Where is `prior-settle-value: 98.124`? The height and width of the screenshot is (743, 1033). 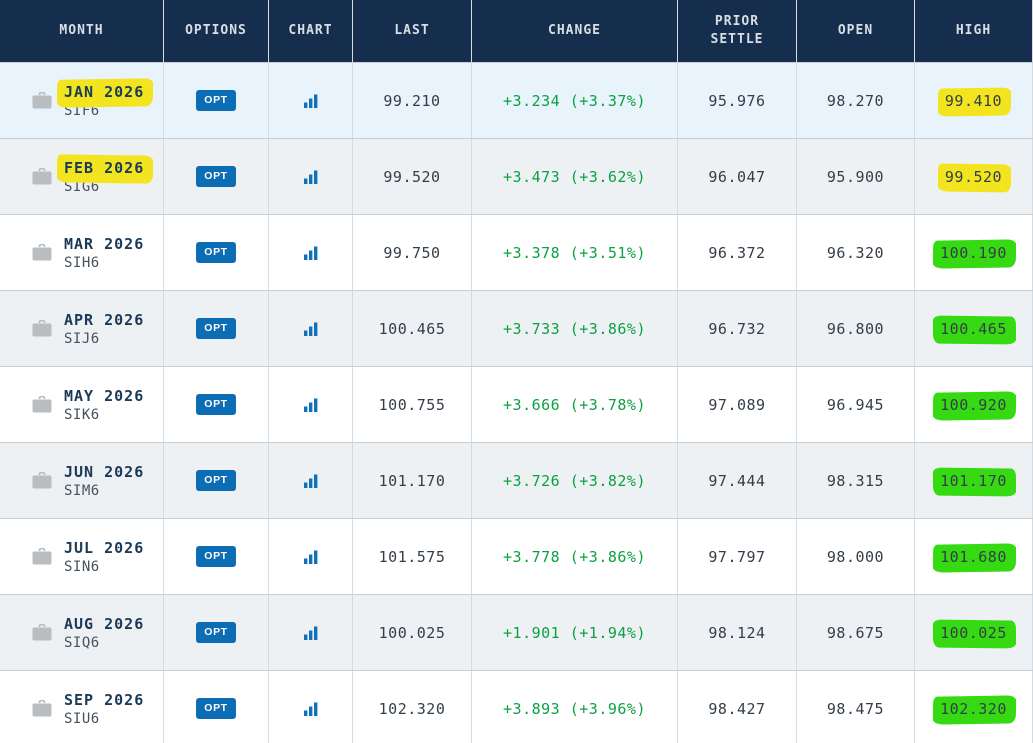
prior-settle-value: 98.124 is located at coordinates (737, 632).